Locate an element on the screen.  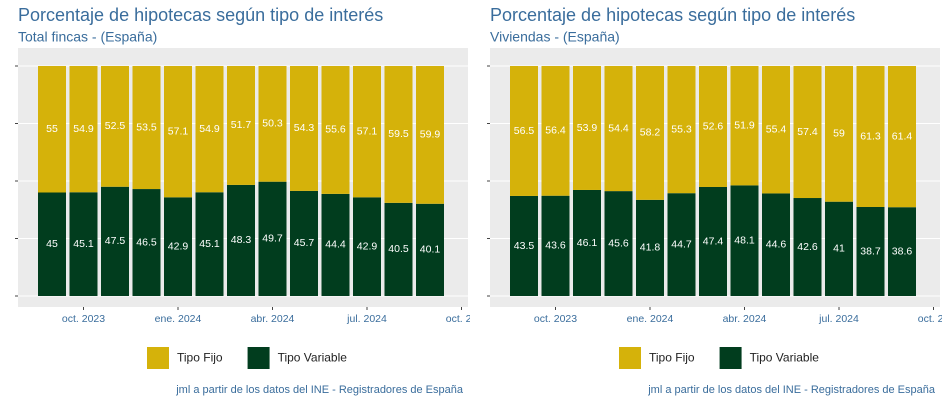
x-tick-label: oct. 20 is located at coordinates (931, 319).